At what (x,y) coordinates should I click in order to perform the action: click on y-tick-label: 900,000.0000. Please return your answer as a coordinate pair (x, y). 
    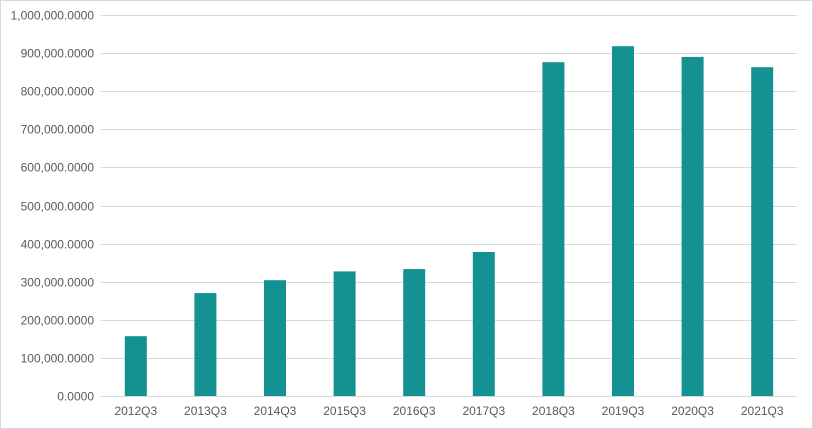
    Looking at the image, I should click on (58, 54).